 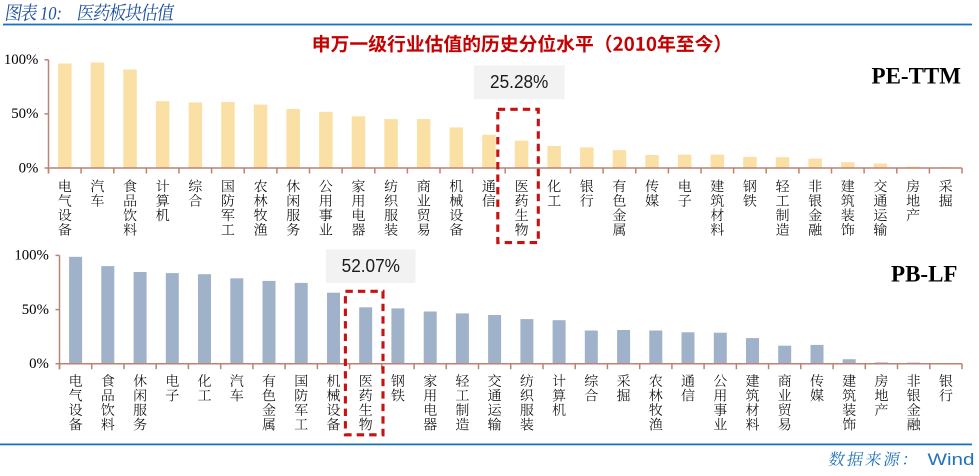 I want to click on svg-text: 52.07%, so click(x=371, y=266).